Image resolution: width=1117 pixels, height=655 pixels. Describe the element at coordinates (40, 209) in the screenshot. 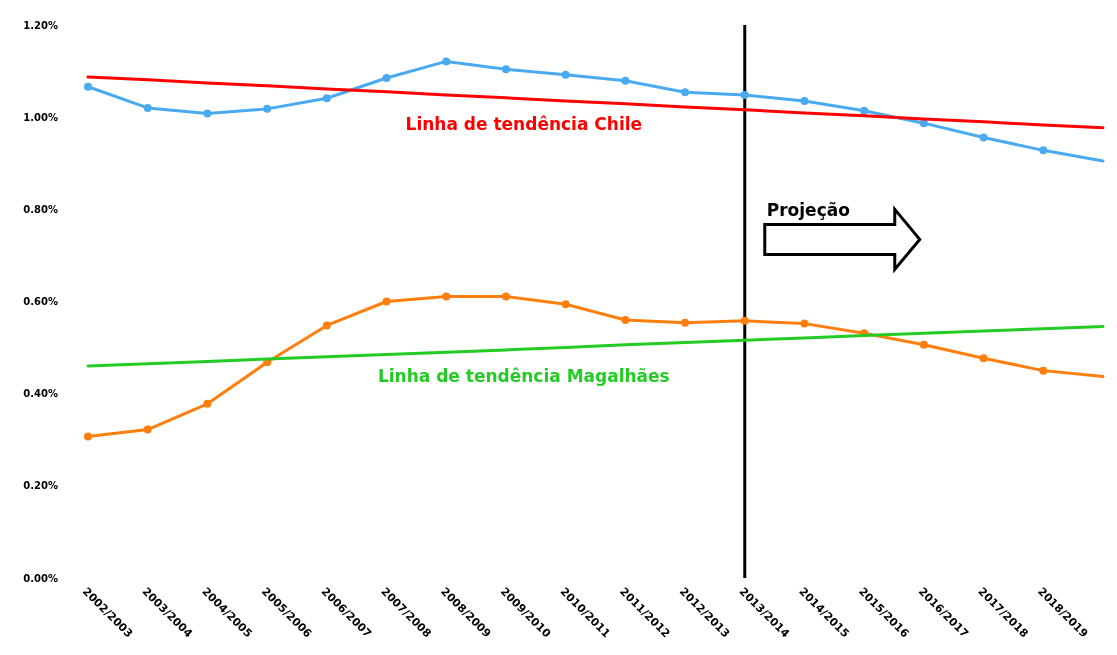

I see `y-tick-label: 0.80%` at that location.